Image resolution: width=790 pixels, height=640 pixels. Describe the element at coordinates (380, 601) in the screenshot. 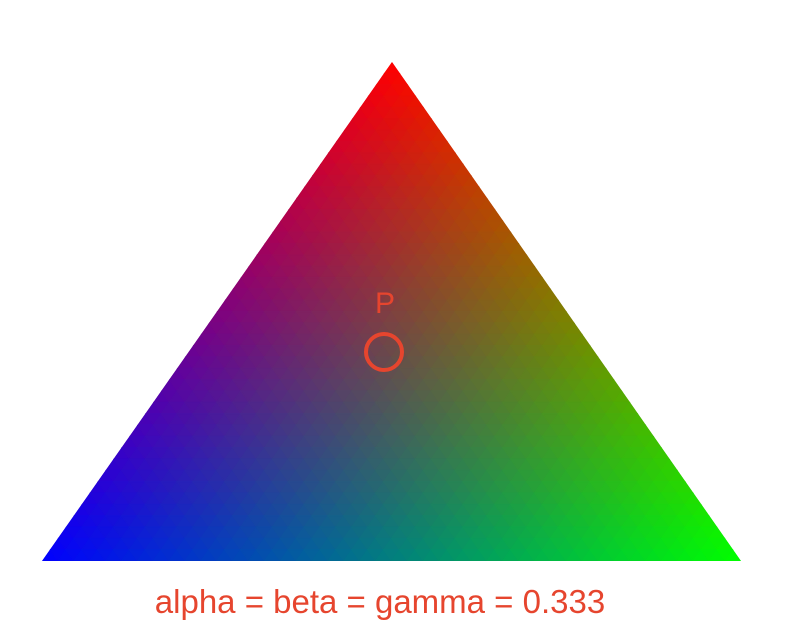

I see `weights-caption: alpha = beta = gamma = 0.333` at that location.